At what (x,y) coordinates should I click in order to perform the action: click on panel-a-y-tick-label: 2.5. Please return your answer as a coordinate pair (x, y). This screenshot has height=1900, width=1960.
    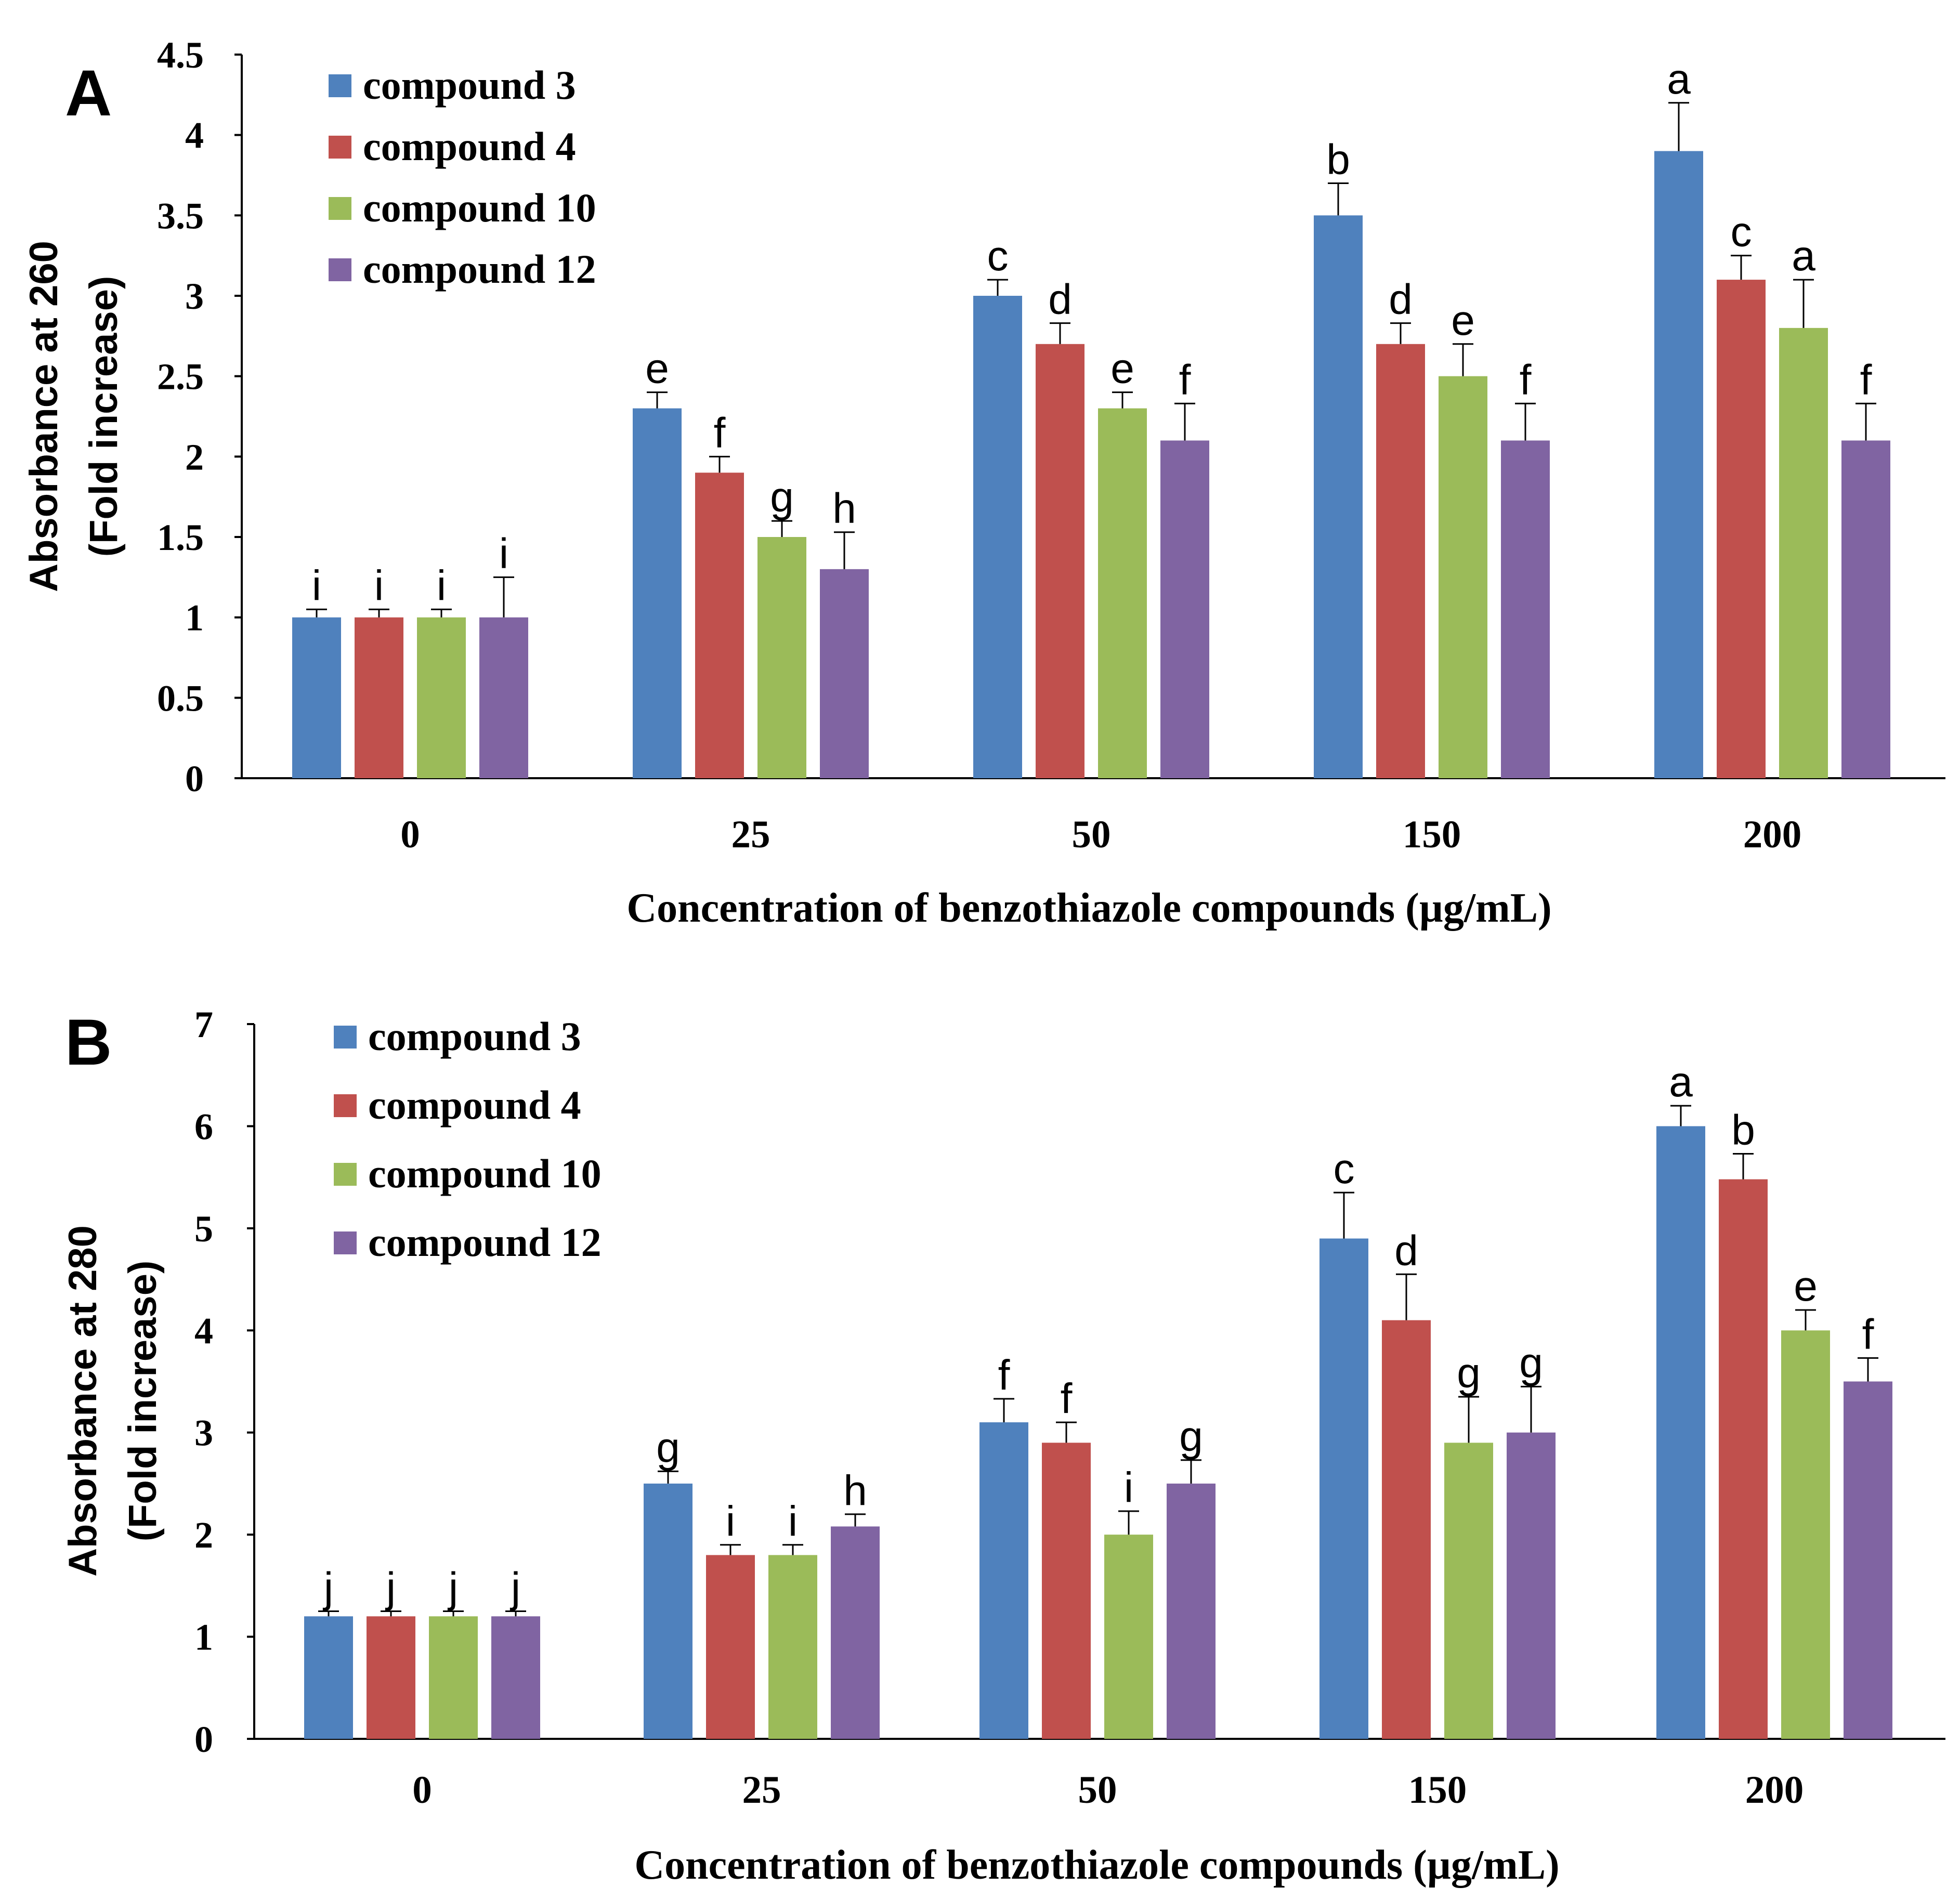
    Looking at the image, I should click on (180, 377).